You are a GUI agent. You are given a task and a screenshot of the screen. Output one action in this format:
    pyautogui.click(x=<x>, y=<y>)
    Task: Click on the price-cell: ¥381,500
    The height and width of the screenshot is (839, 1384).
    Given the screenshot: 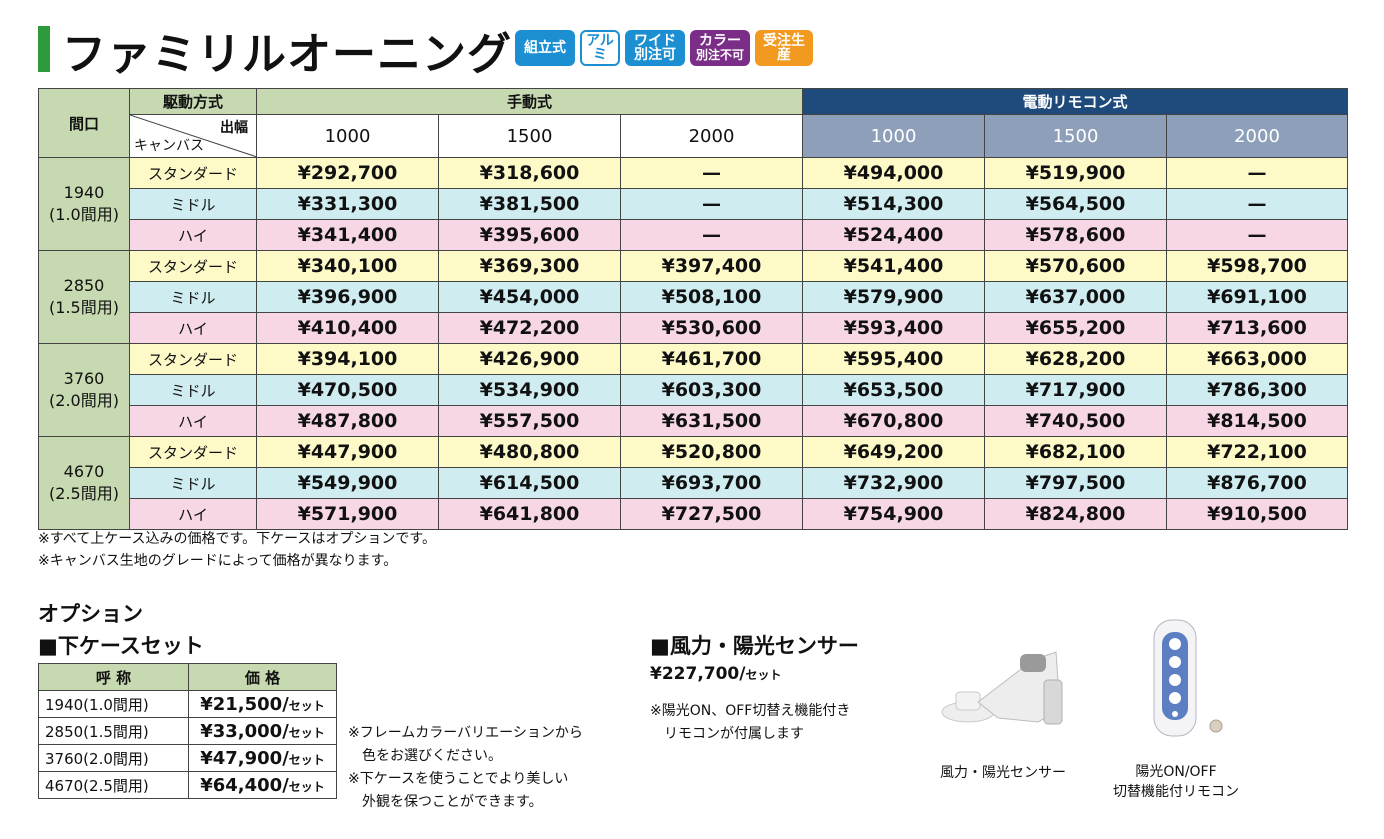 What is the action you would take?
    pyautogui.click(x=529, y=204)
    